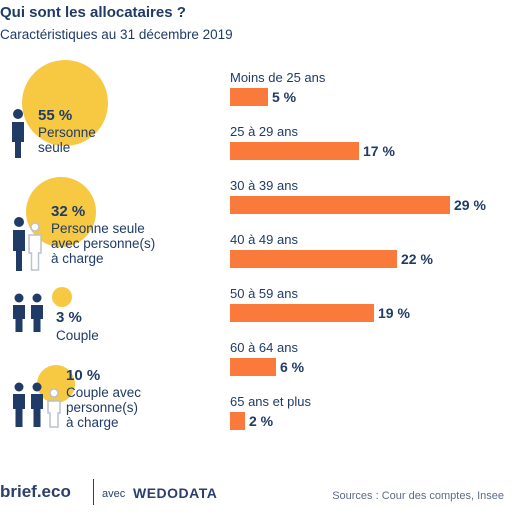 Image resolution: width=526 pixels, height=517 pixels. What do you see at coordinates (93, 12) in the screenshot?
I see `chart-title: Qui sont les allocataires ?` at bounding box center [93, 12].